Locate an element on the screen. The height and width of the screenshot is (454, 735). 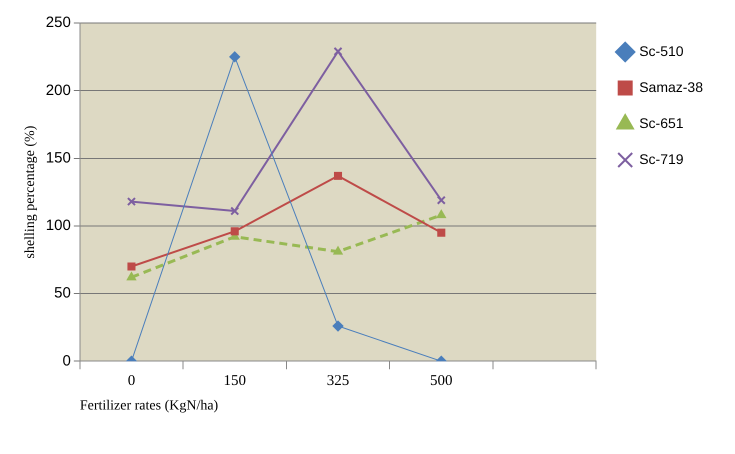
x-axis-title: Fertilizer rates (KgN/ha) is located at coordinates (149, 406).